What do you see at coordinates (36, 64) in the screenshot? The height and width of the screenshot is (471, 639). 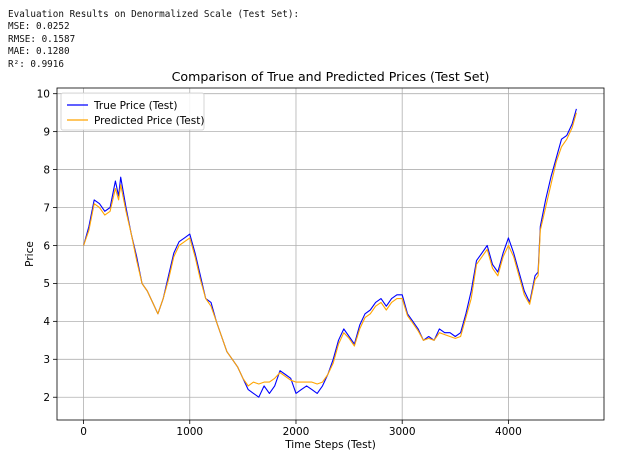 I see `console-line-r2: R²: 0.9916` at bounding box center [36, 64].